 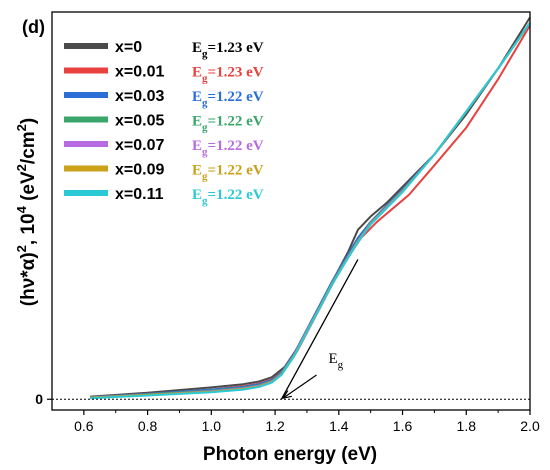 I want to click on legend-eg-0: Eg=1.23 eV, so click(x=228, y=50).